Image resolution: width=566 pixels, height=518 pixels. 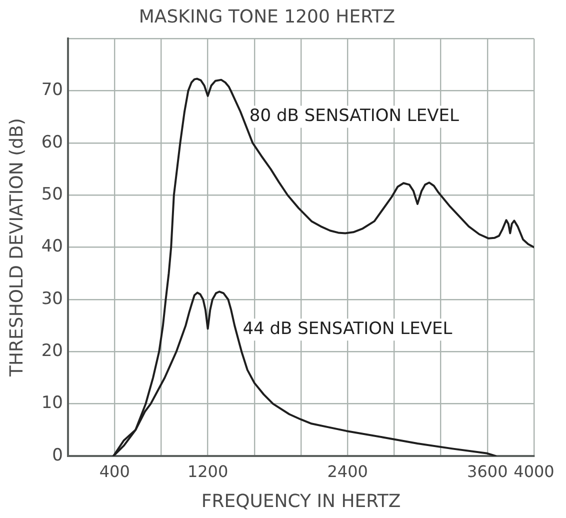 I want to click on y-tick-label: 0, so click(x=57, y=455).